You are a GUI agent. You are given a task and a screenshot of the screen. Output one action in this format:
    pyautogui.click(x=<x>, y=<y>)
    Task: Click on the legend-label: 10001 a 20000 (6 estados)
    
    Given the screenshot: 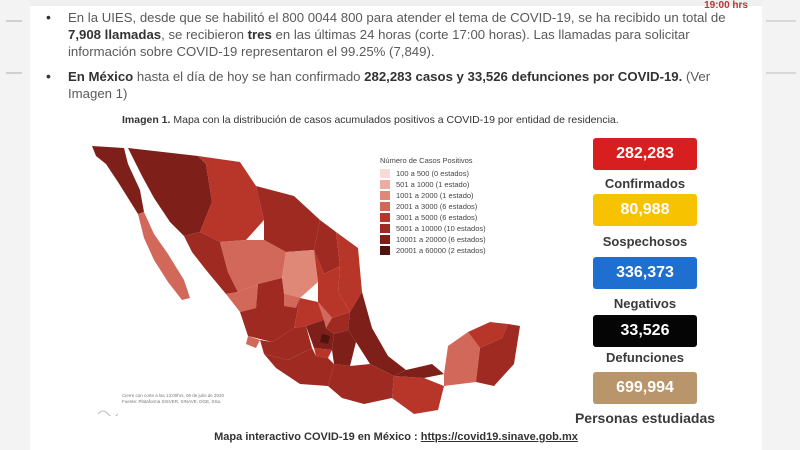 What is the action you would take?
    pyautogui.click(x=441, y=239)
    